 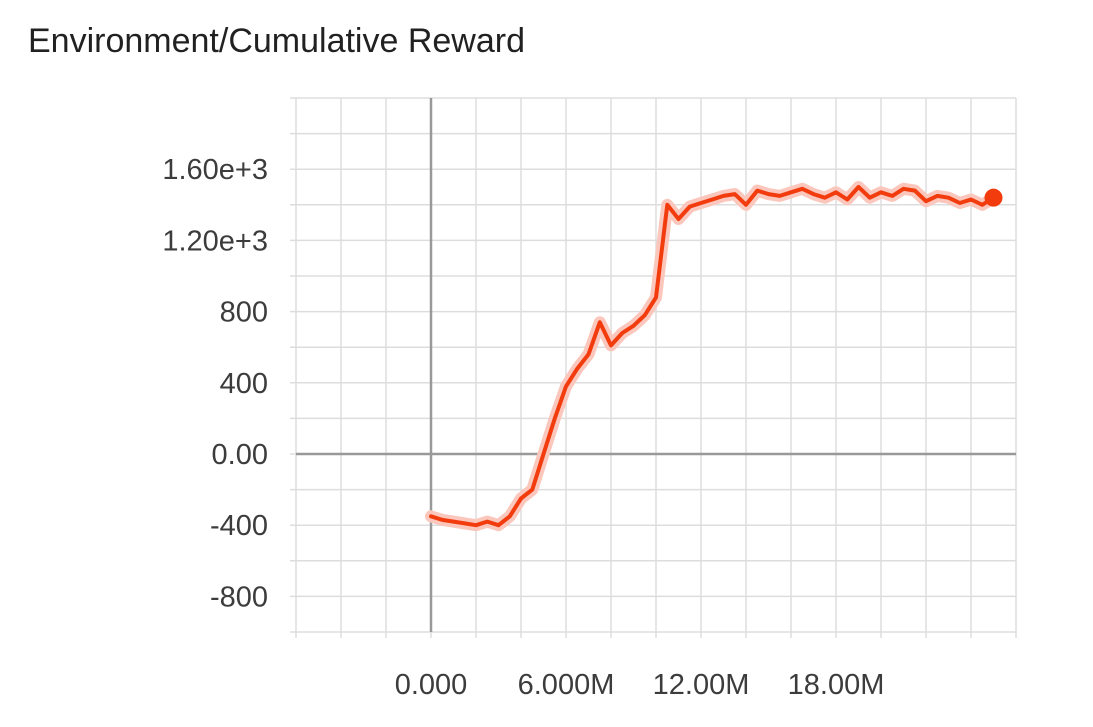 I want to click on x-tick-label: 18.00M, so click(x=836, y=685).